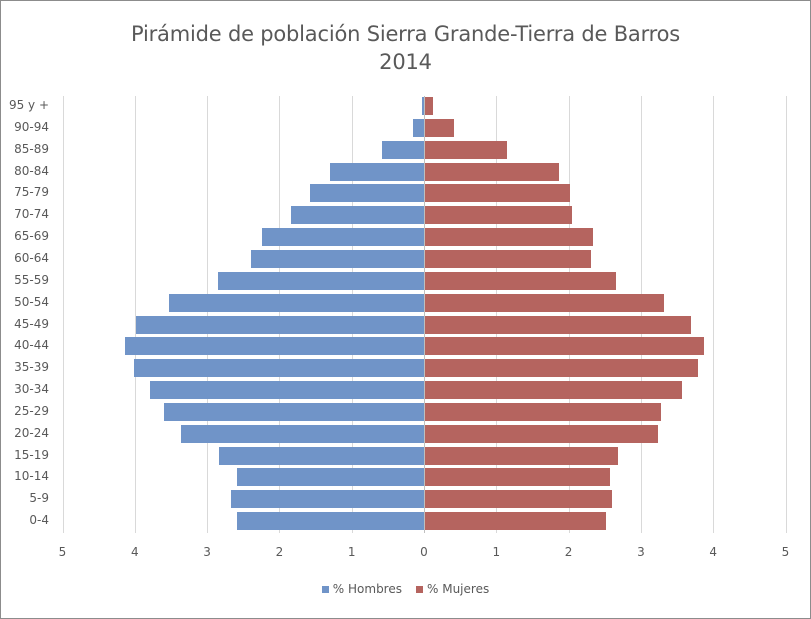 The image size is (811, 619). I want to click on legend-label: % Hombres, so click(367, 589).